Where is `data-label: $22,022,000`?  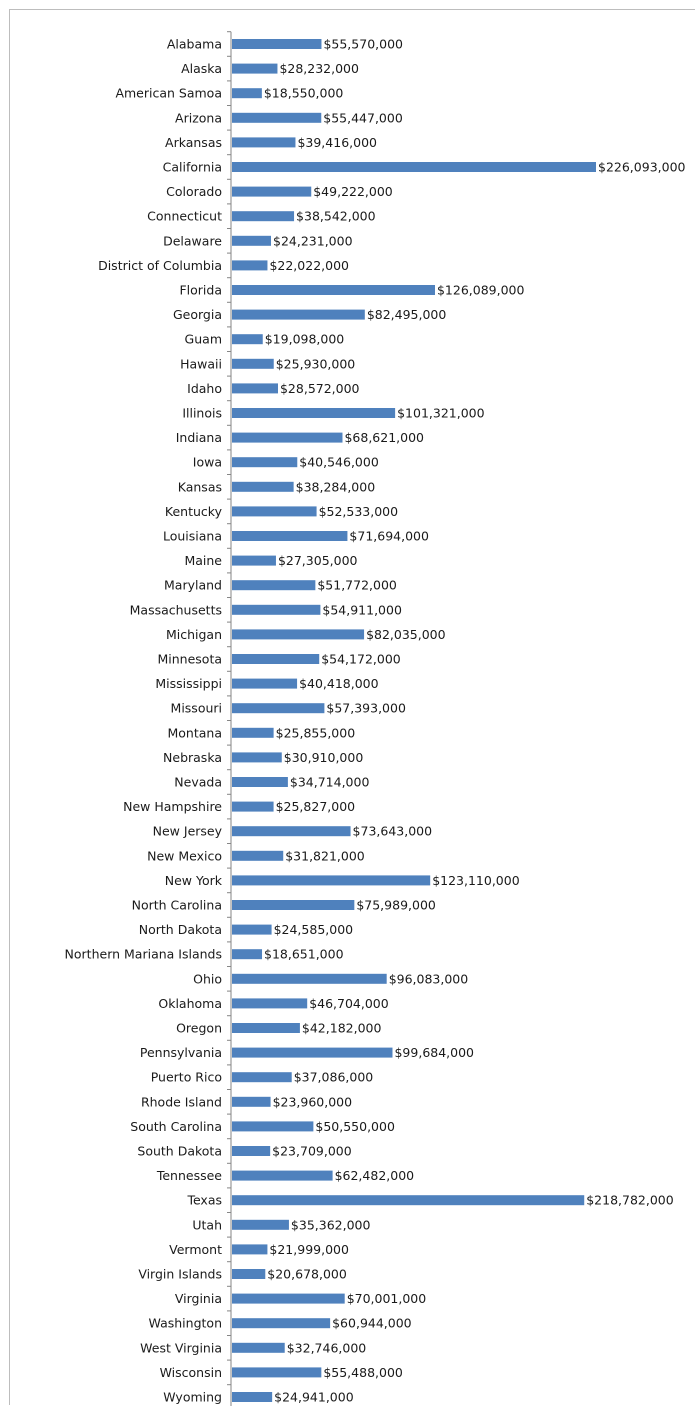 data-label: $22,022,000 is located at coordinates (309, 265).